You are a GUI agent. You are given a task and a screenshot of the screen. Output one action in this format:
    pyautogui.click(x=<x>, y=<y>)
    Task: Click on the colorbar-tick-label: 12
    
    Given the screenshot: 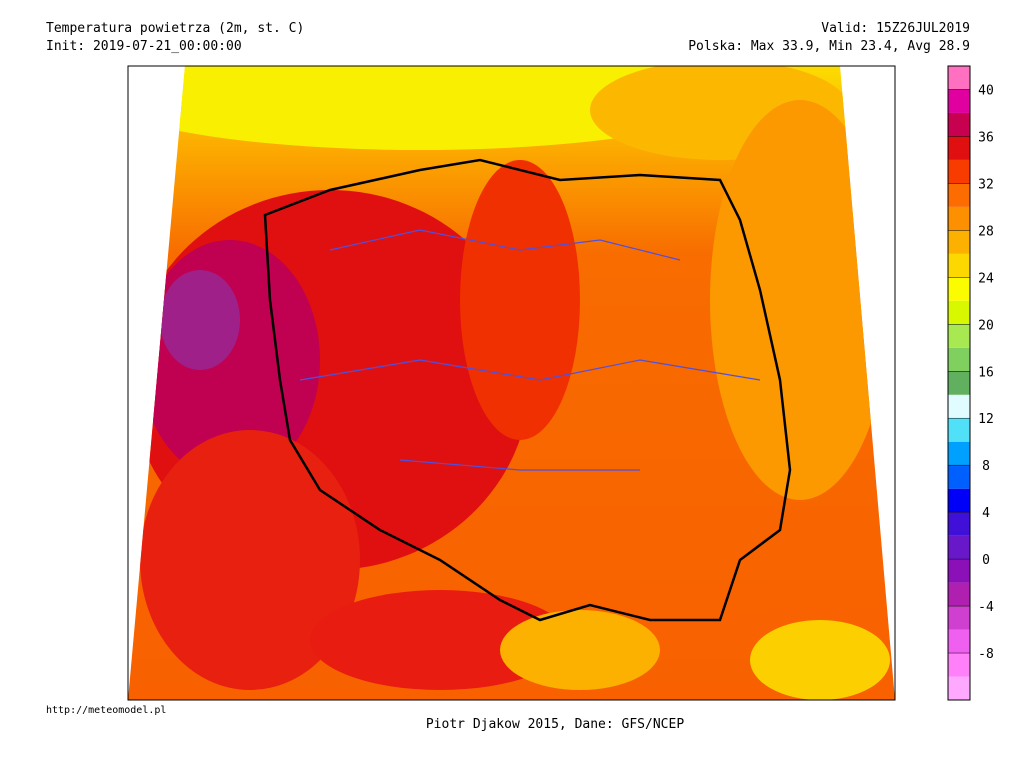 What is the action you would take?
    pyautogui.click(x=986, y=419)
    